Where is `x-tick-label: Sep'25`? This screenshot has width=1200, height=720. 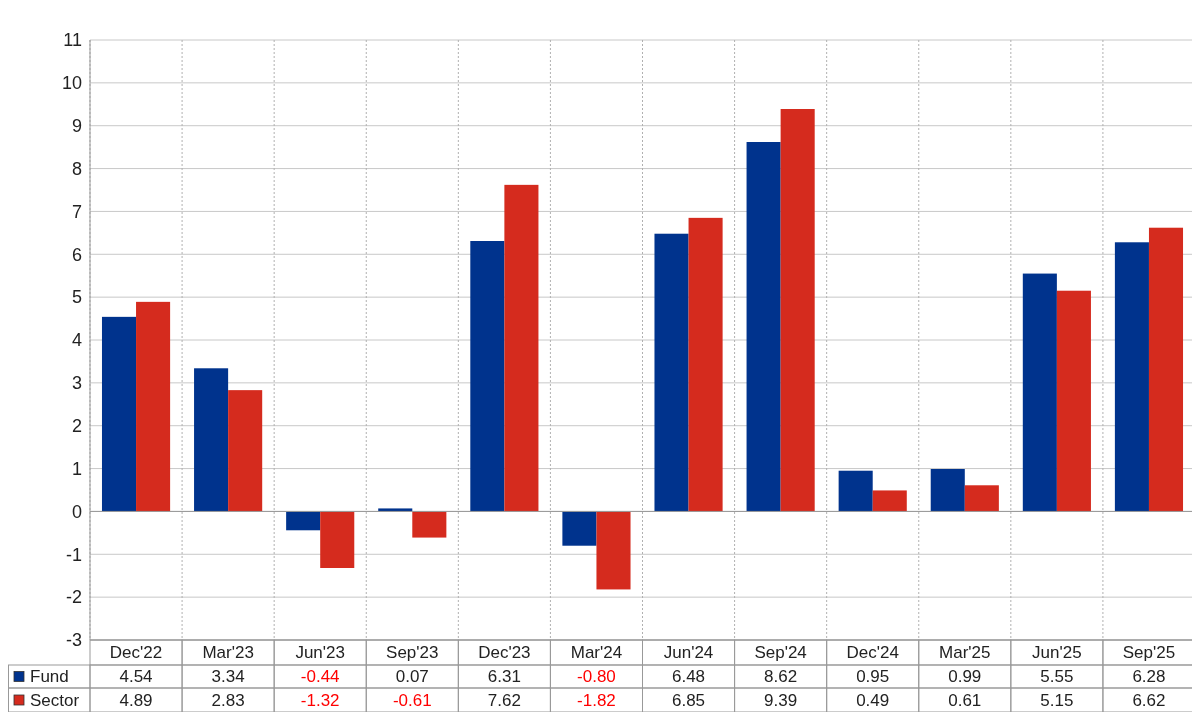
x-tick-label: Sep'25 is located at coordinates (1149, 653).